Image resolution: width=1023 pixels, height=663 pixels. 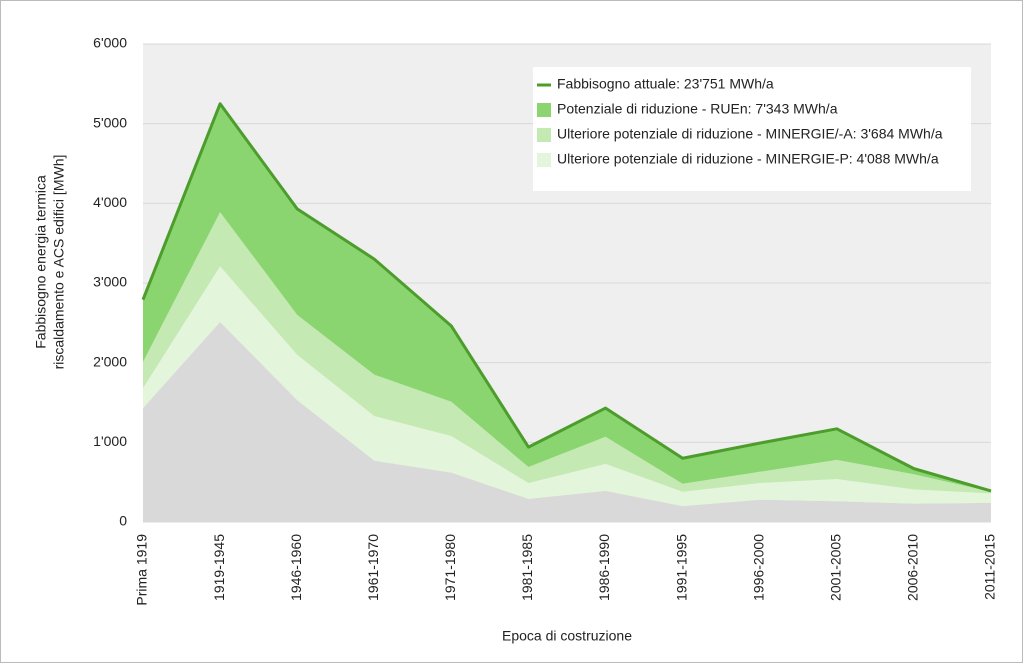 I want to click on x-tick-label: 2011-2015, so click(x=990, y=567).